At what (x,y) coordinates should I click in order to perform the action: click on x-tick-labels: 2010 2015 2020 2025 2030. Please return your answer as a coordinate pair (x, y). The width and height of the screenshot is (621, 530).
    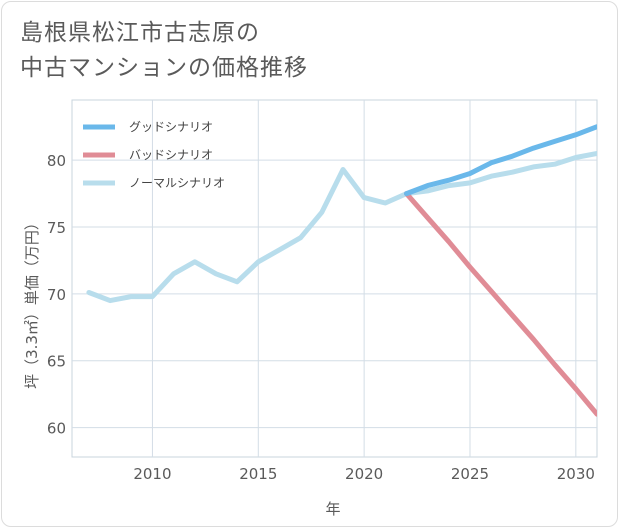
    Looking at the image, I should click on (364, 474).